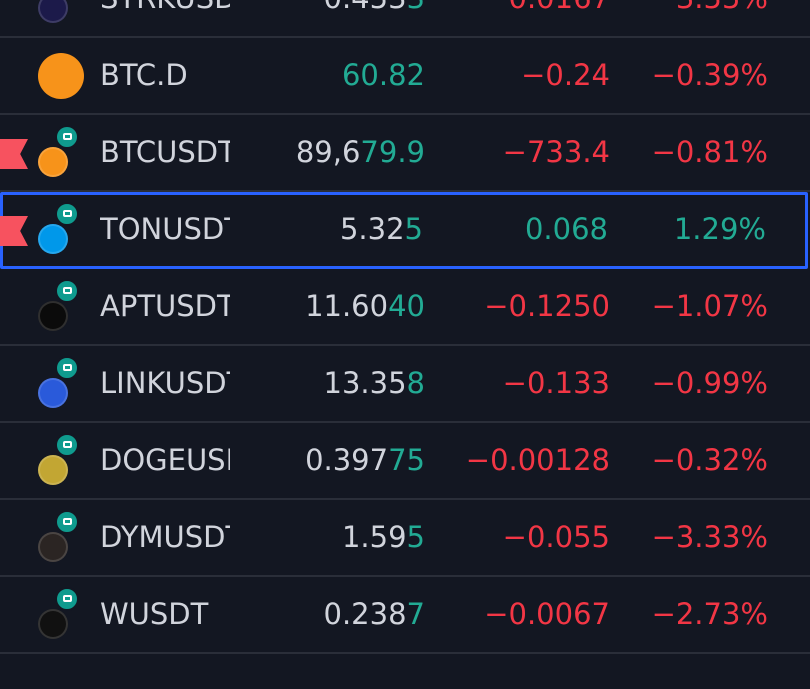  Describe the element at coordinates (547, 18) in the screenshot. I see `change: −0.0167` at that location.